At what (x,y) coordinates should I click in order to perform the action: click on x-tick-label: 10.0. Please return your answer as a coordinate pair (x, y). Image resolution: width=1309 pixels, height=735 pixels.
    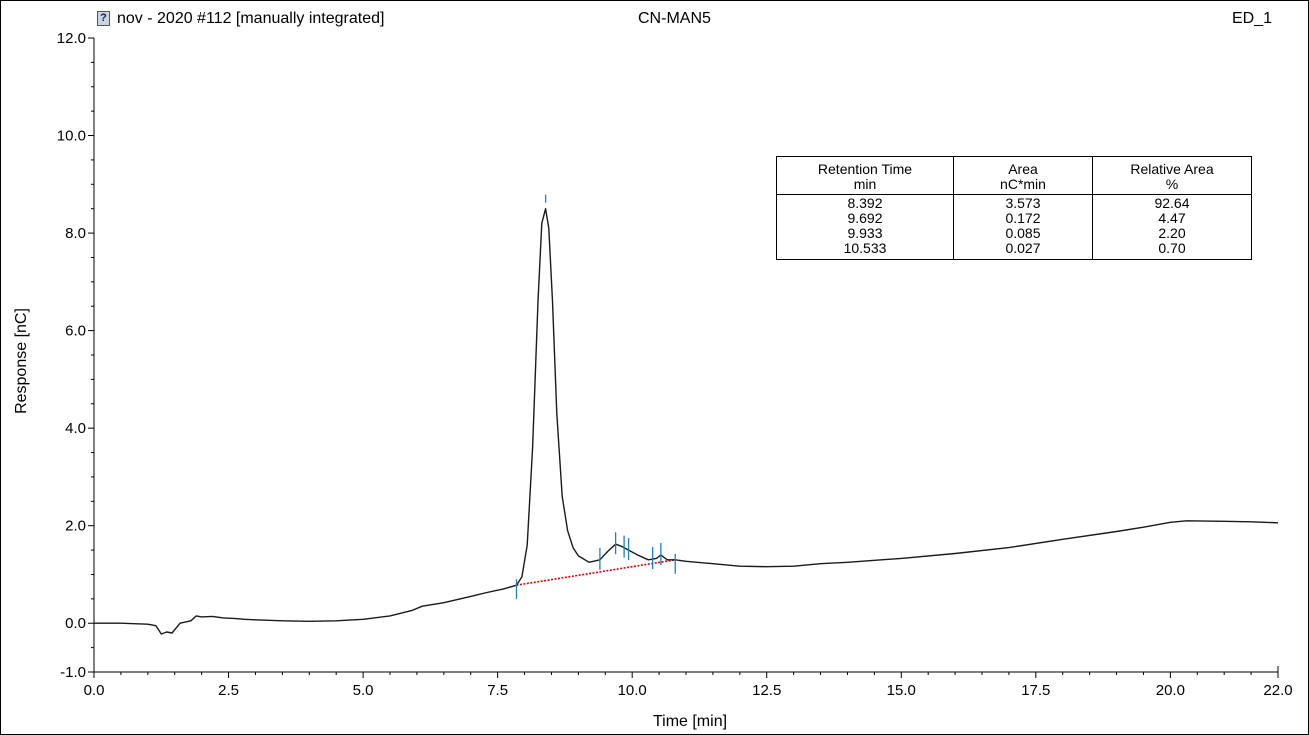
    Looking at the image, I should click on (632, 690).